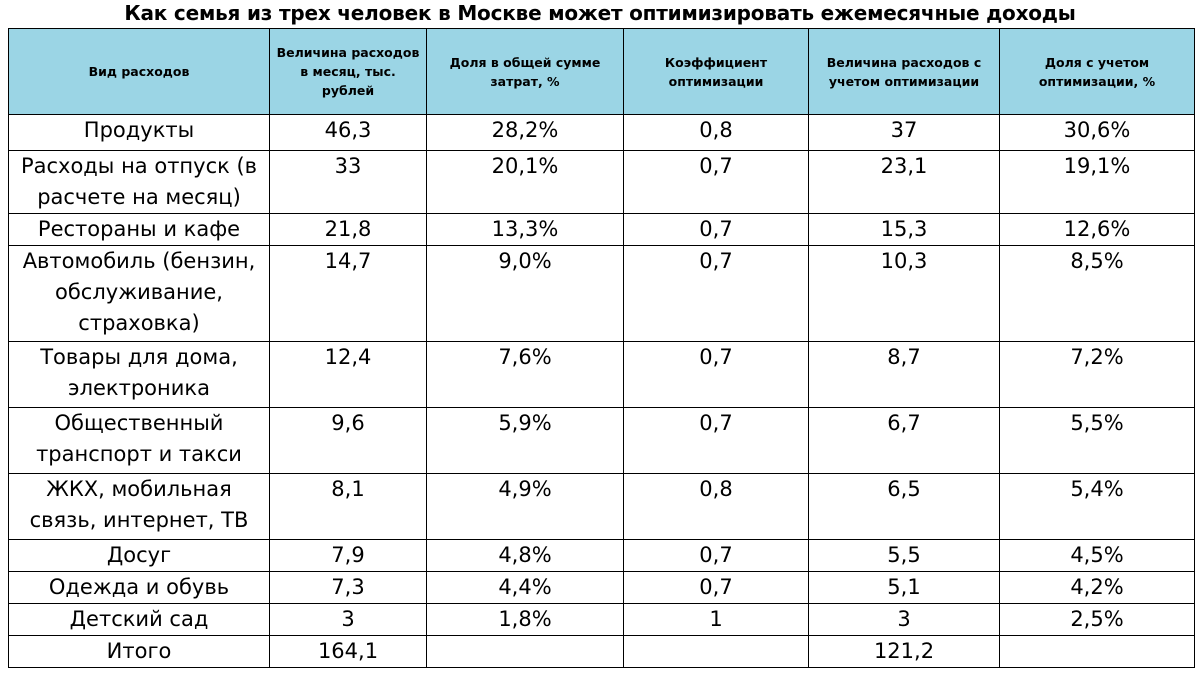 Image resolution: width=1200 pixels, height=674 pixels. Describe the element at coordinates (1097, 506) in the screenshot. I see `optimized-share-cell: 5,4%` at that location.